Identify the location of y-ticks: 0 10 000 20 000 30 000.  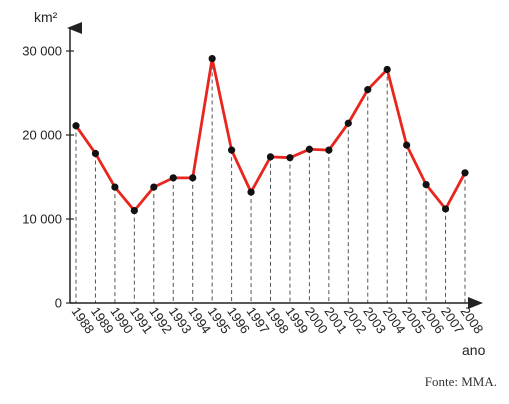
(48, 177).